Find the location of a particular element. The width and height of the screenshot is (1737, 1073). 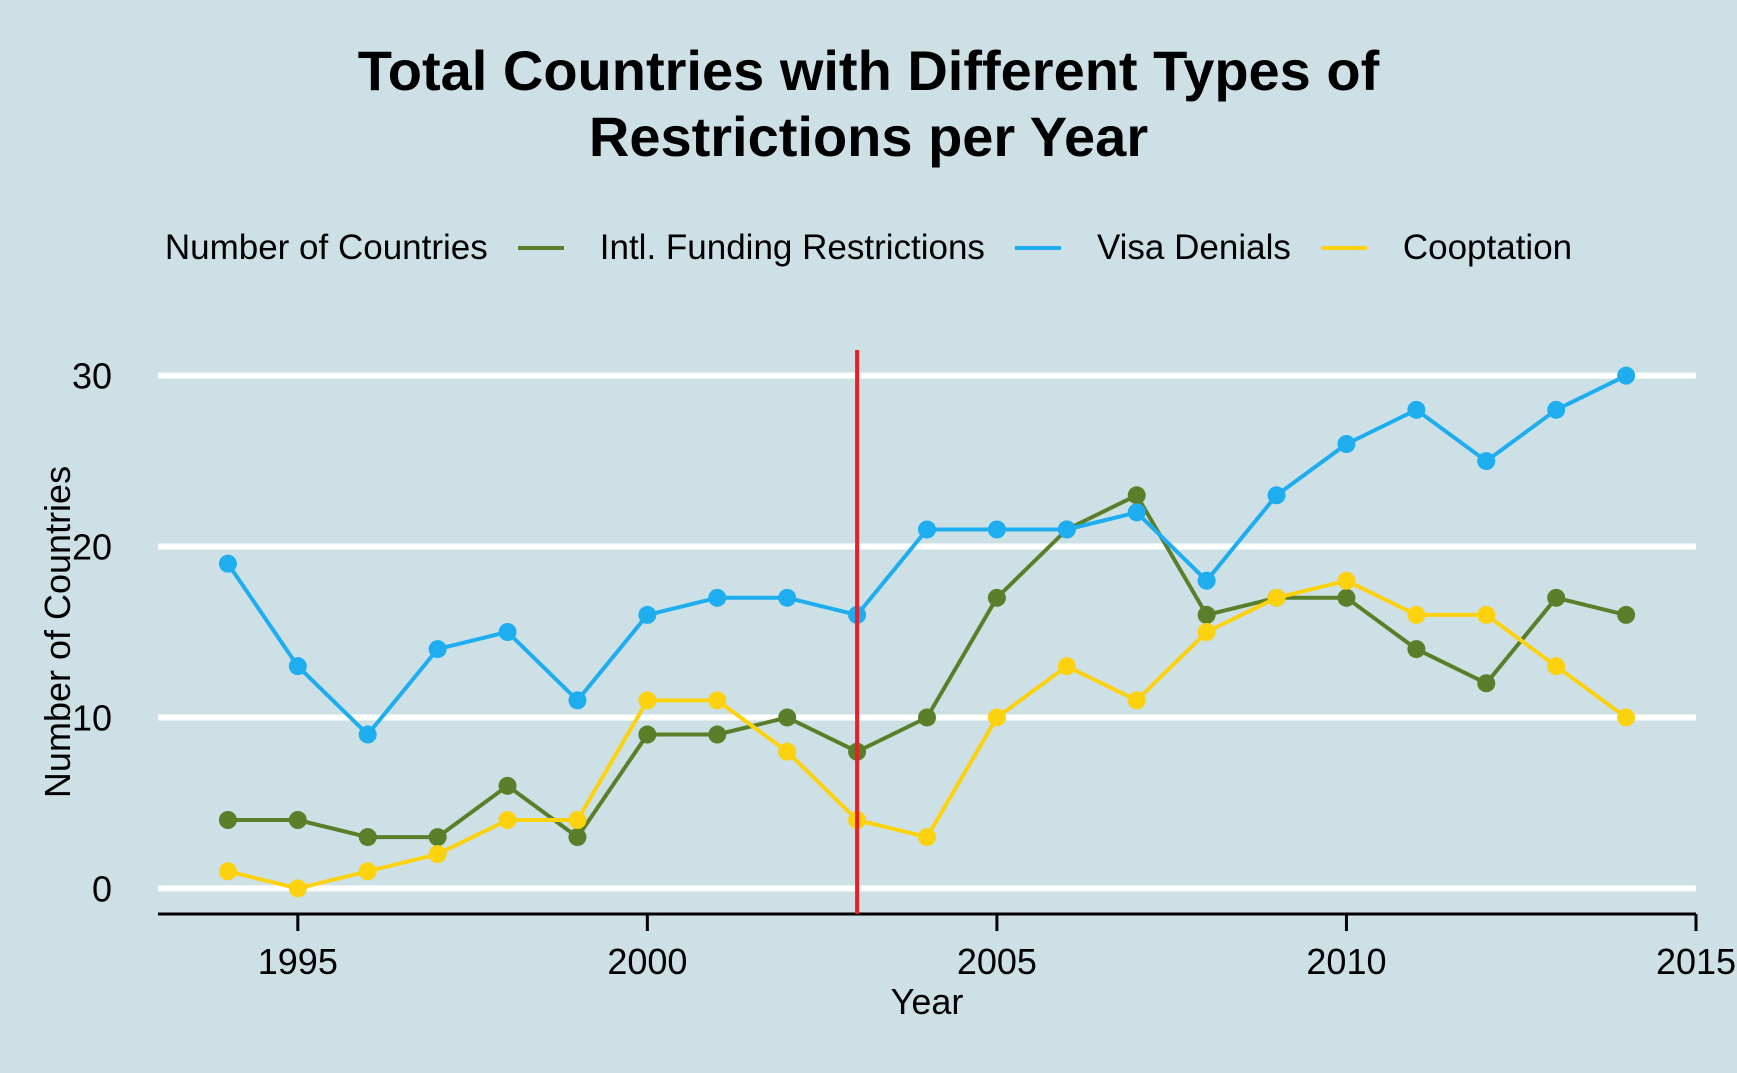

x-tick-label: 2015 is located at coordinates (1696, 961).